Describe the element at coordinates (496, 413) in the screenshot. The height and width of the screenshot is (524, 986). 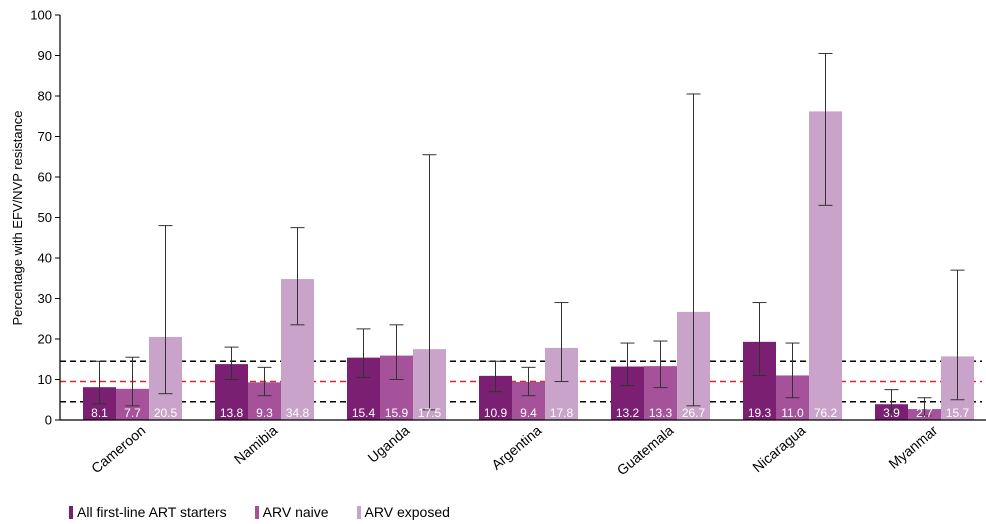
I see `data-label: 10.9` at that location.